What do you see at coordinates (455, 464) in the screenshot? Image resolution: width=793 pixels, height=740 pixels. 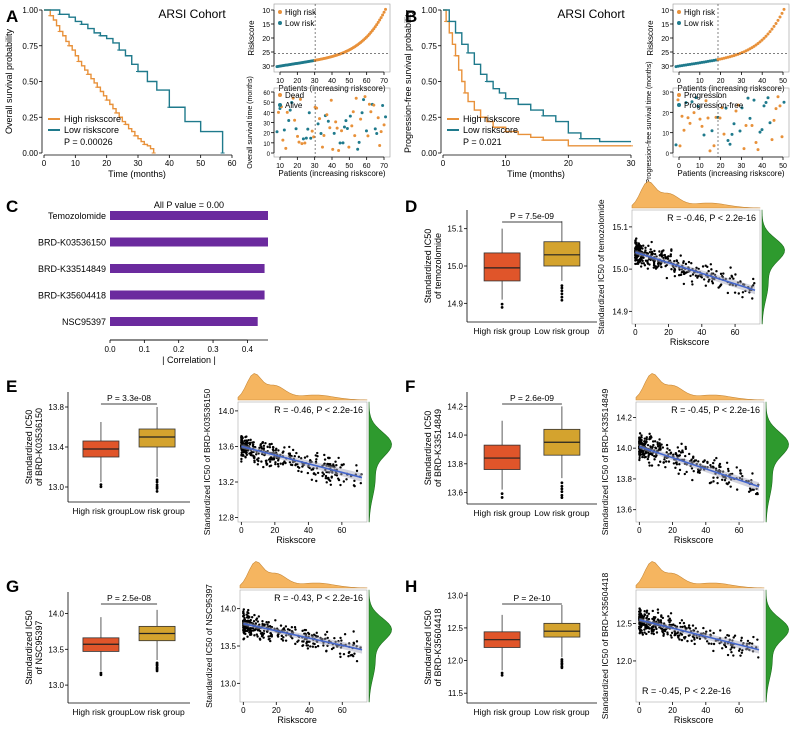 I see `box-y-tick-label: 13.8` at bounding box center [455, 464].